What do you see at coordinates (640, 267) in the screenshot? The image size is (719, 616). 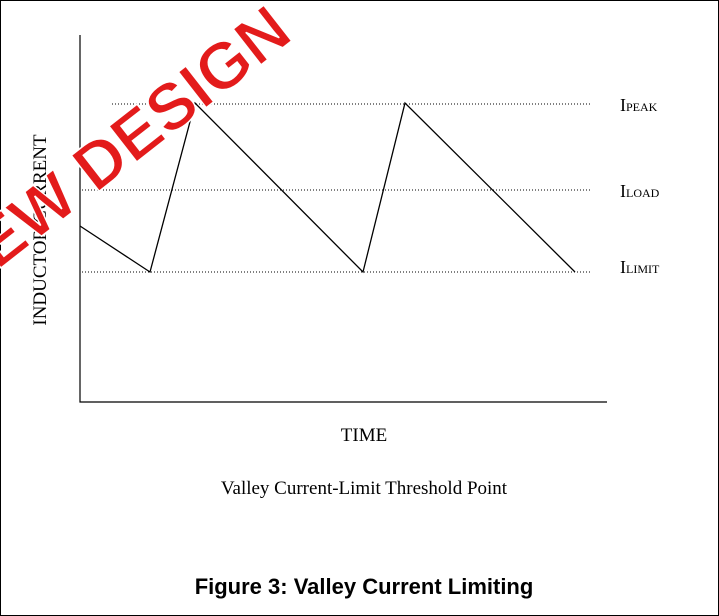 I see `limit-label: ILIMIT` at bounding box center [640, 267].